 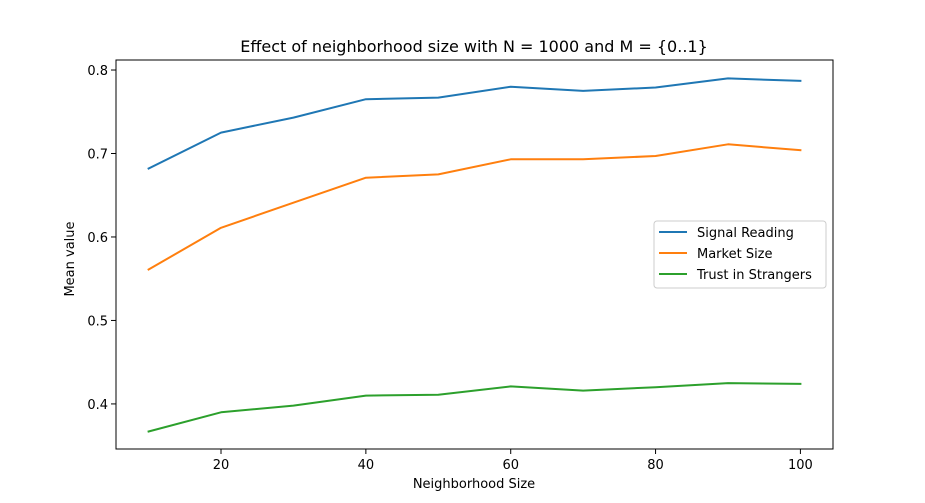 I want to click on y-tick-label: 0.5, so click(x=97, y=321).